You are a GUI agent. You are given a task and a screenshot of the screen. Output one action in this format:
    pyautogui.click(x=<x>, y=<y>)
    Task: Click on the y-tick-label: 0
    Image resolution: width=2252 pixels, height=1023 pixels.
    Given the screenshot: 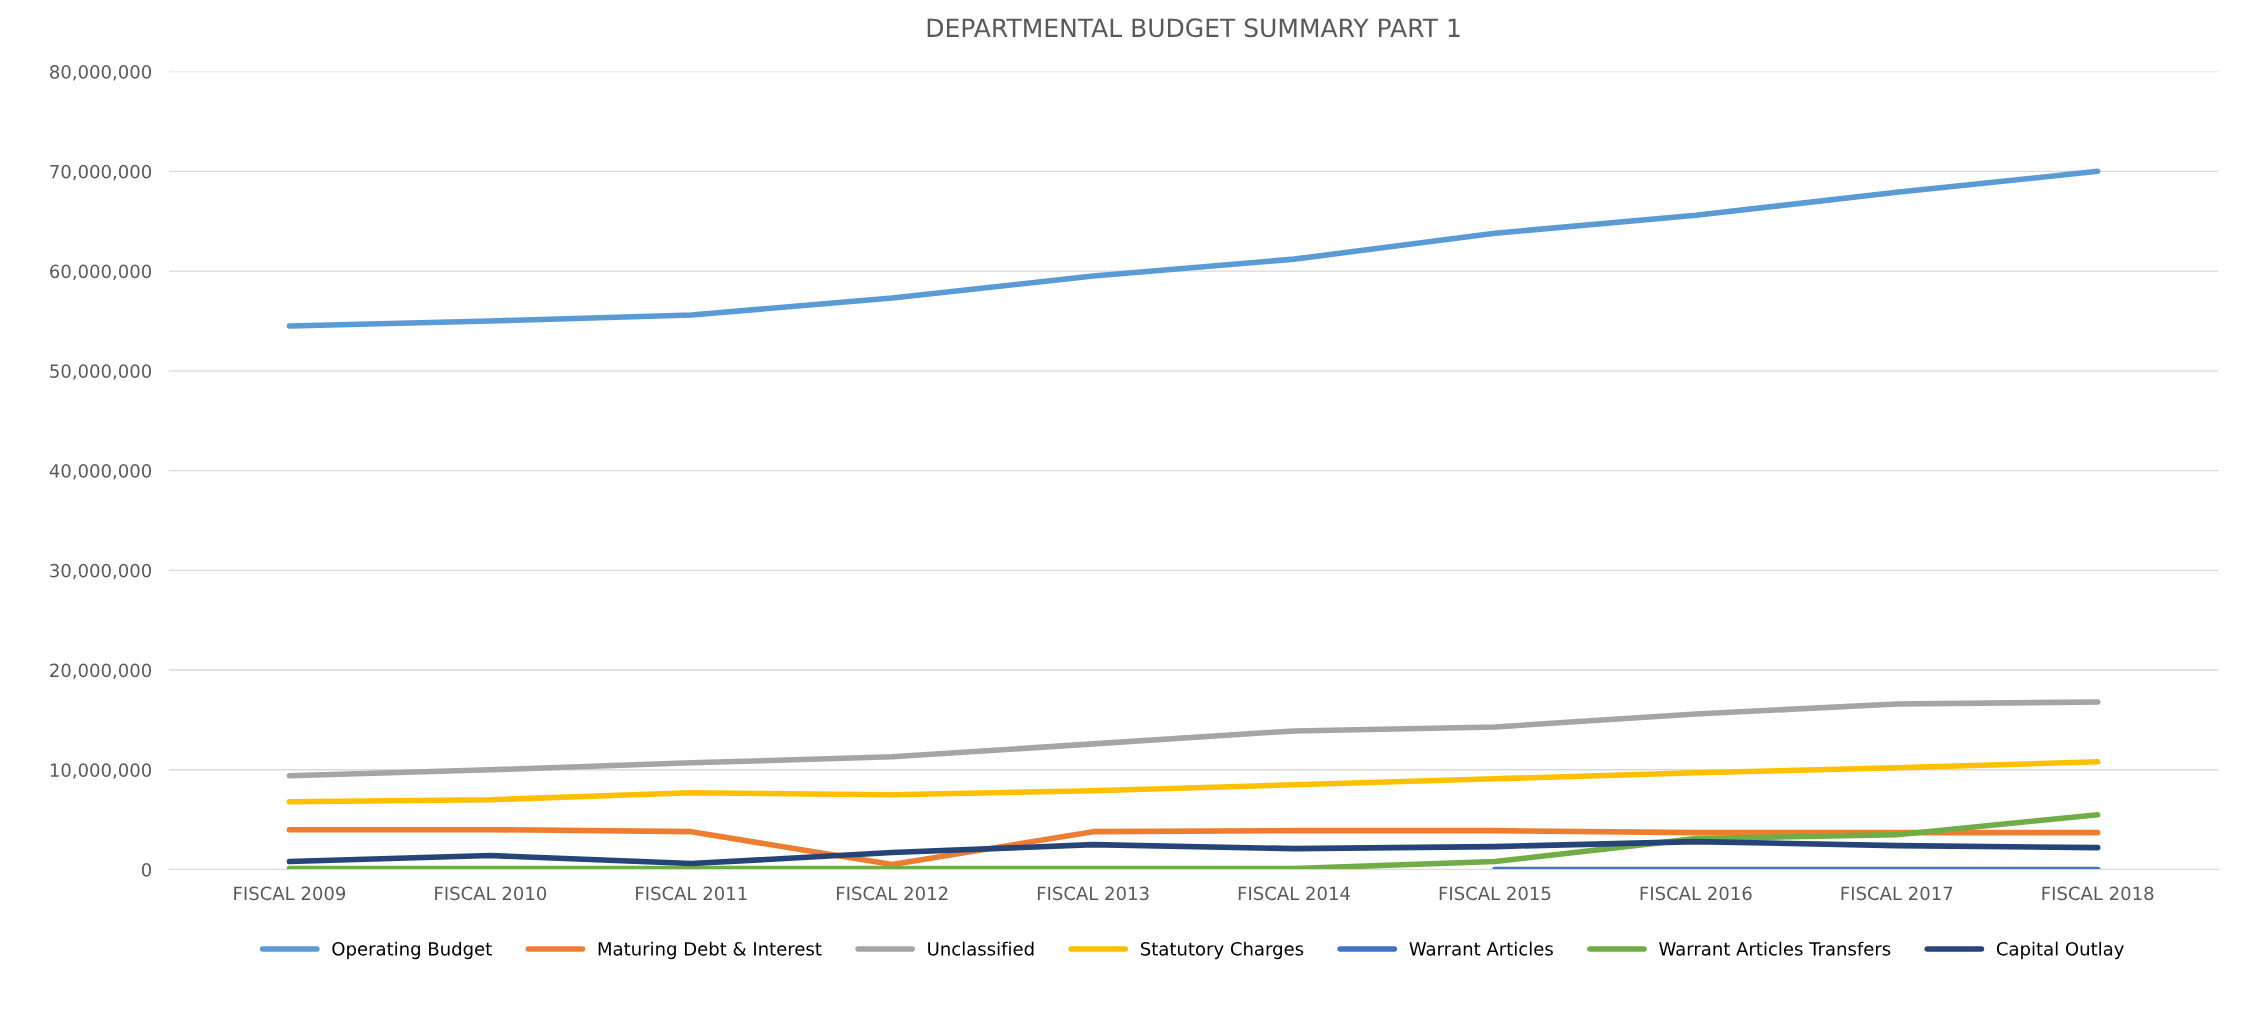 What is the action you would take?
    pyautogui.click(x=146, y=870)
    